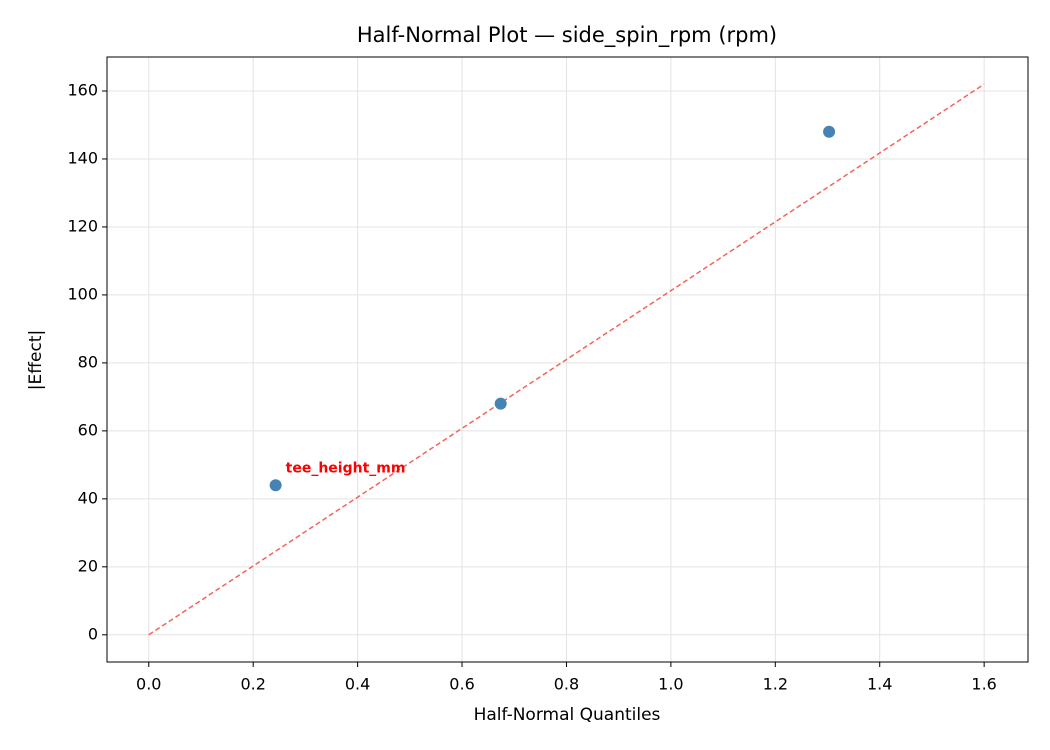 The image size is (1050, 750). I want to click on y-tick-label: 140, so click(82, 157).